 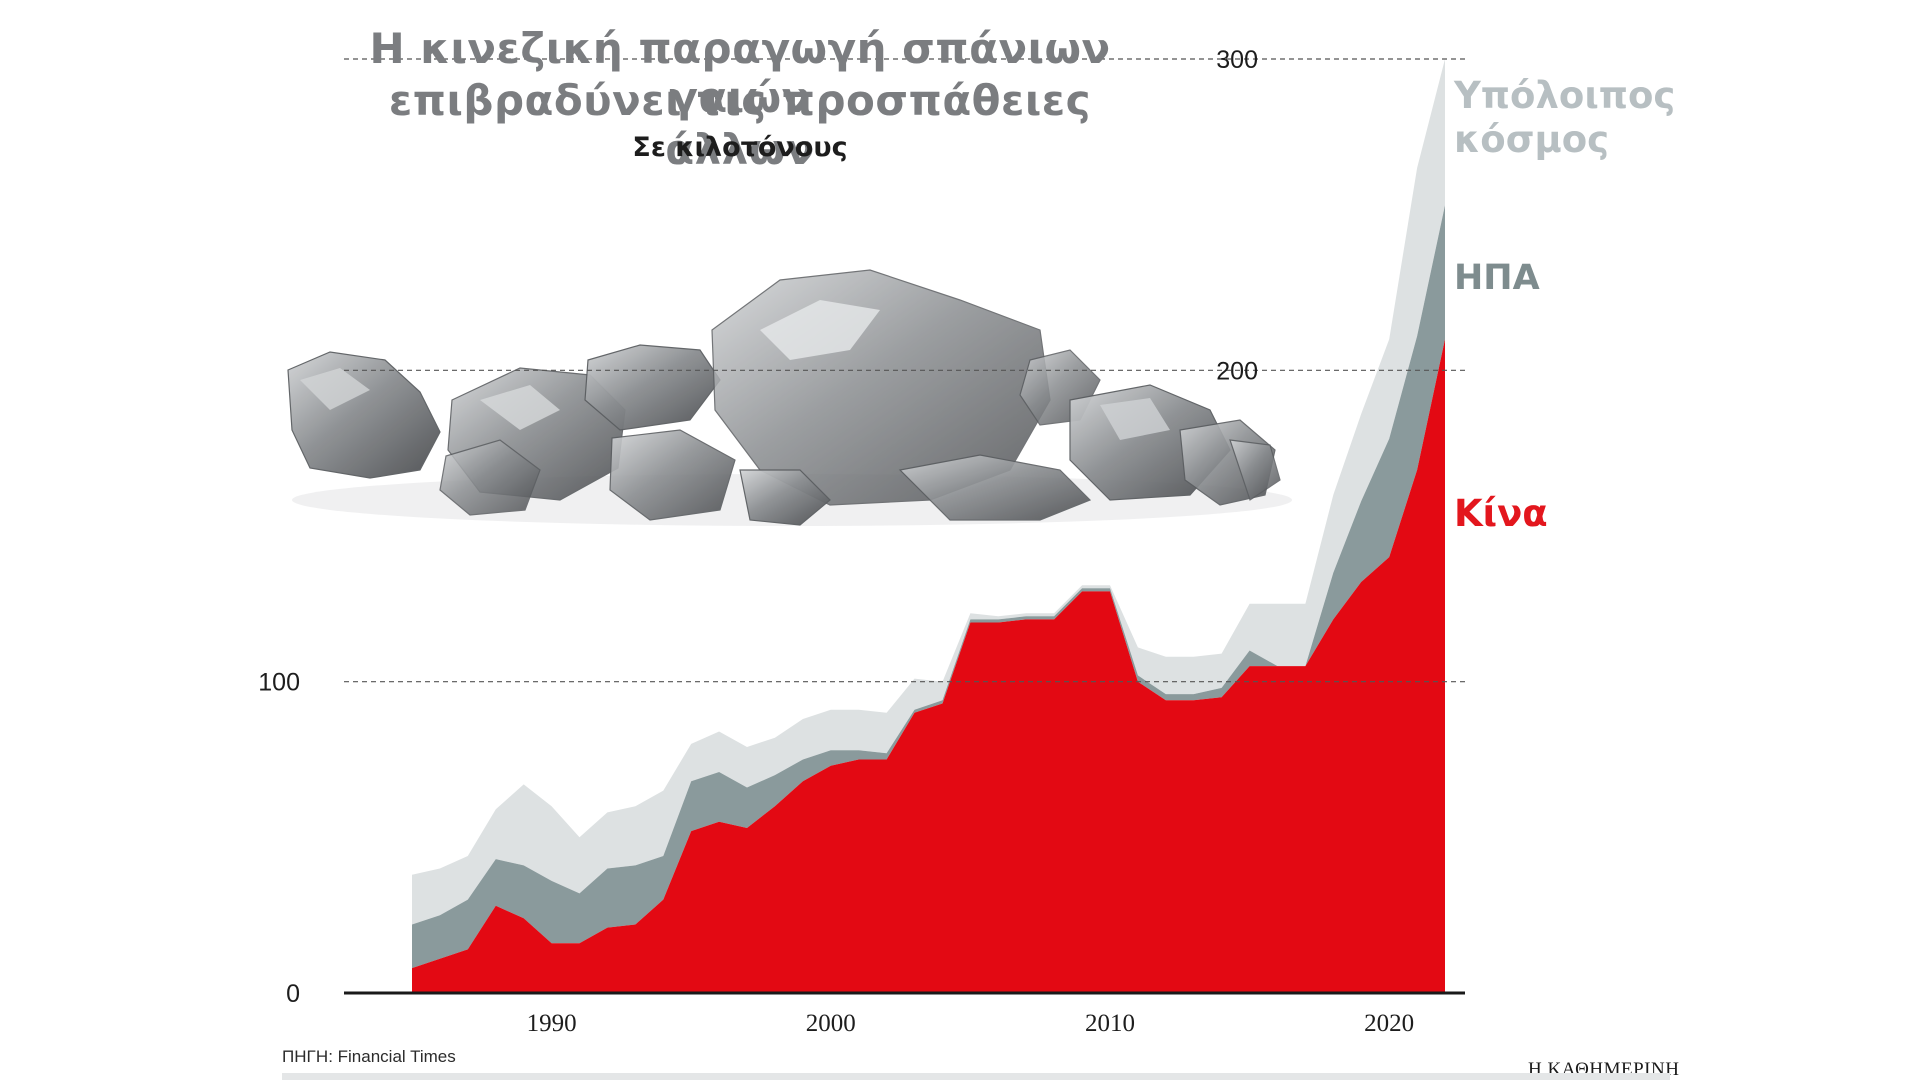 What do you see at coordinates (740, 73) in the screenshot?
I see `chart-title-line-1: Η κινεζική παραγωγή σπάνιων γαιών` at bounding box center [740, 73].